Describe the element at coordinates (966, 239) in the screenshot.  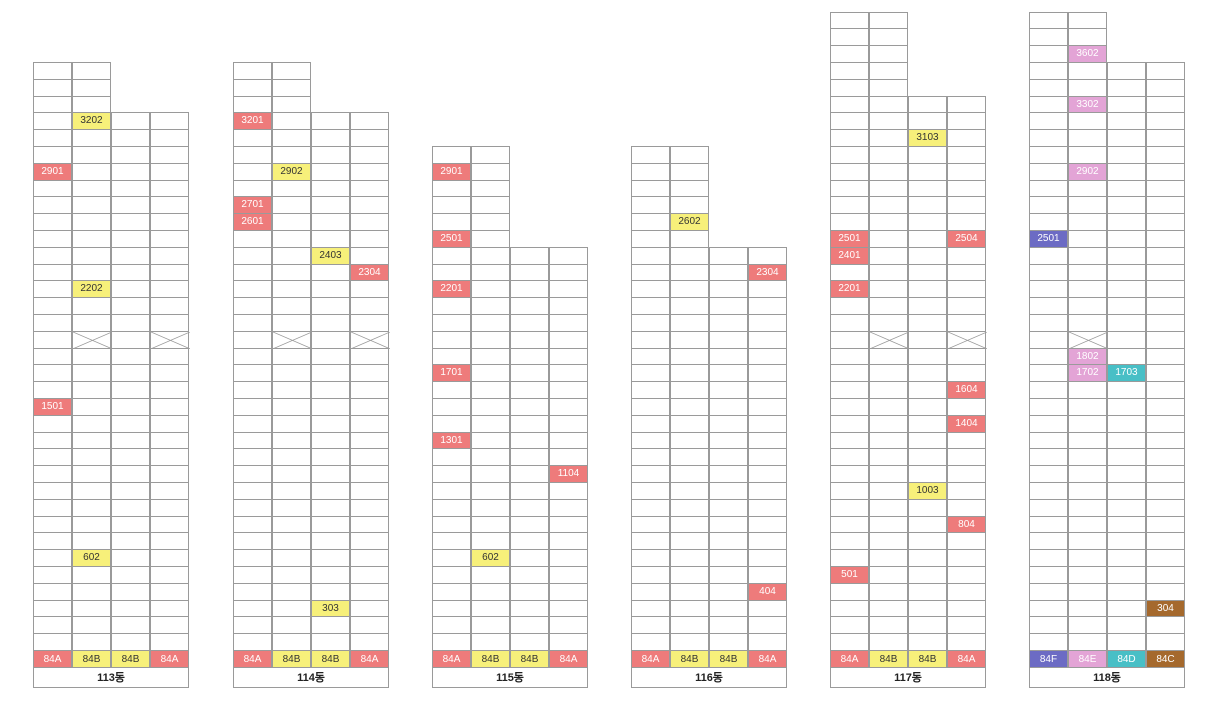
I see `unit-2504: 2504` at that location.